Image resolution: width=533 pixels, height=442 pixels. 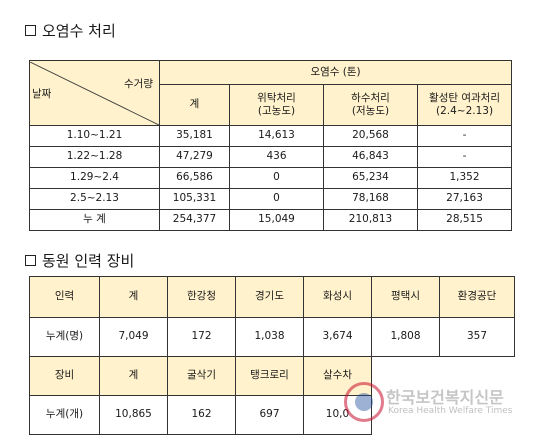 I want to click on section-heading-mobilization: 동원 인력 장비, so click(x=79, y=260).